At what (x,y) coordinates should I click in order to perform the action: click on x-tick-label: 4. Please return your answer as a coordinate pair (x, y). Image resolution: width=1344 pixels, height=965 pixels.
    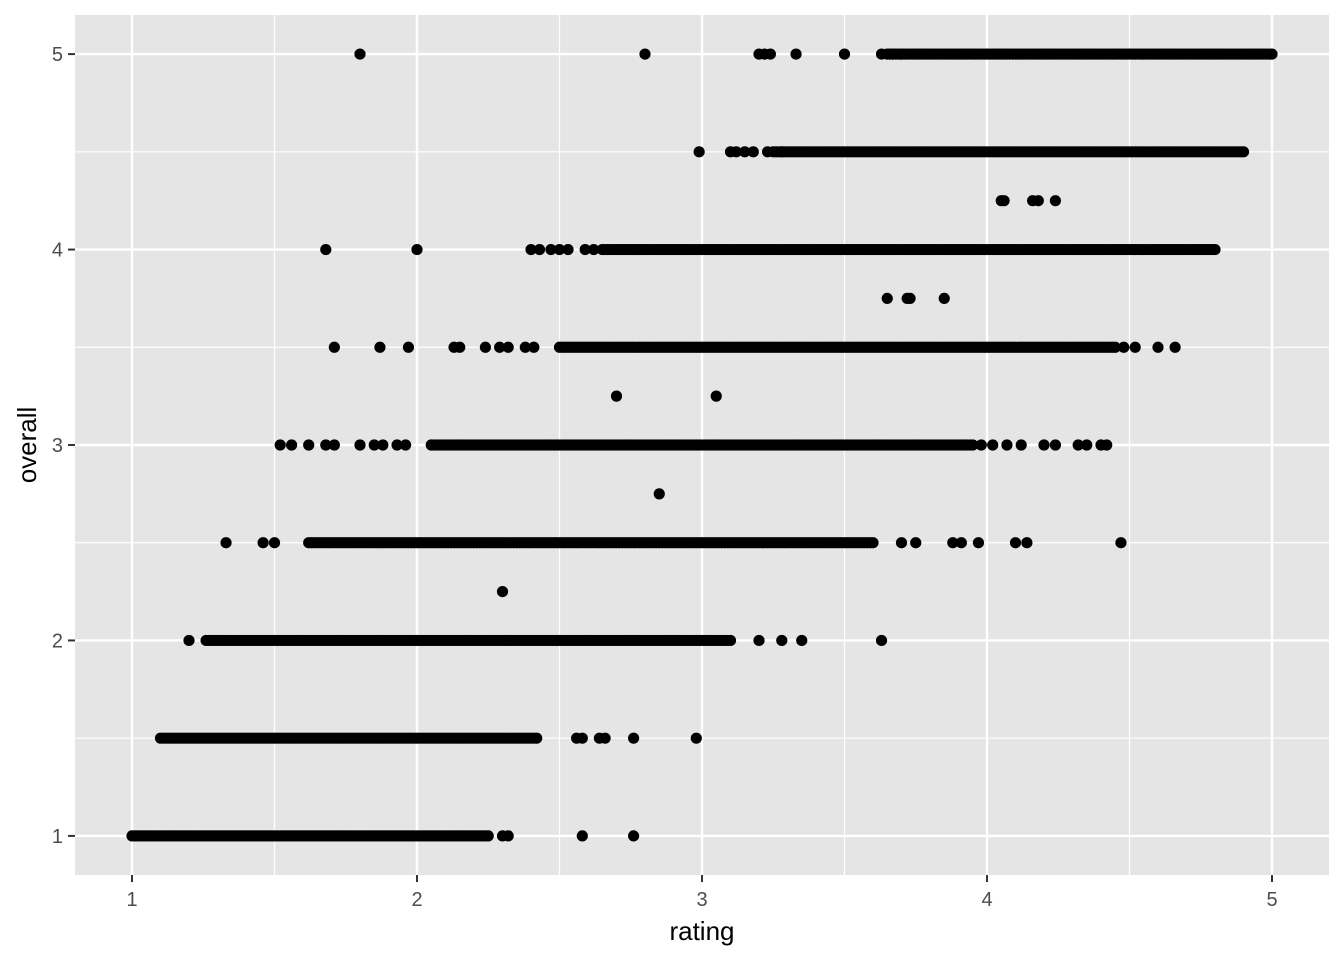
    Looking at the image, I should click on (986, 900).